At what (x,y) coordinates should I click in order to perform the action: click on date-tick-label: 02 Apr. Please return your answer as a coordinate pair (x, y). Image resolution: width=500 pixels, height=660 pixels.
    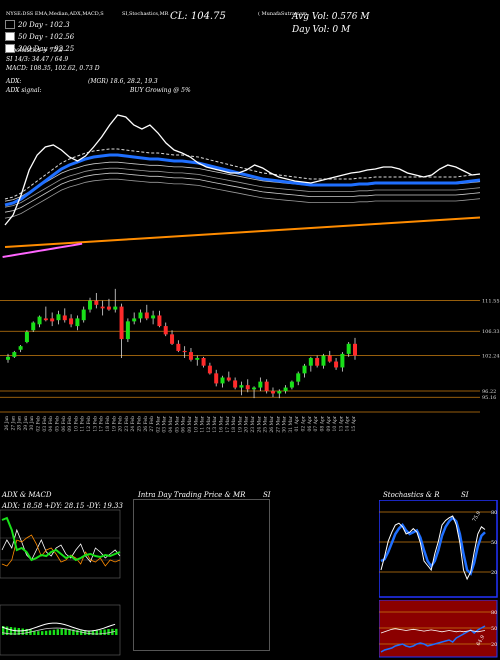
    Looking at the image, I should click on (304, 423).